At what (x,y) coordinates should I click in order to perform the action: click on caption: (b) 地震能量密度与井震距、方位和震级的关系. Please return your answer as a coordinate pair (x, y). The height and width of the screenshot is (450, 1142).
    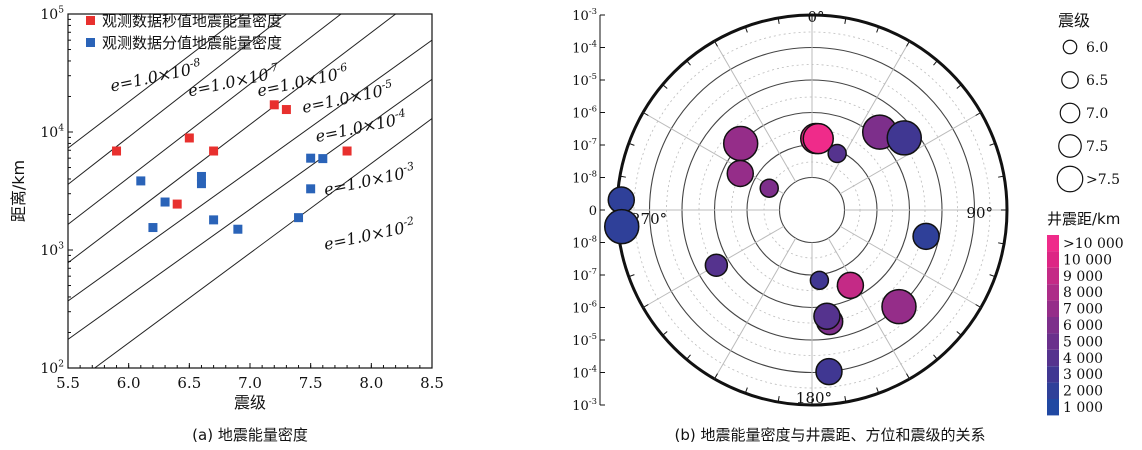
    Looking at the image, I should click on (830, 435).